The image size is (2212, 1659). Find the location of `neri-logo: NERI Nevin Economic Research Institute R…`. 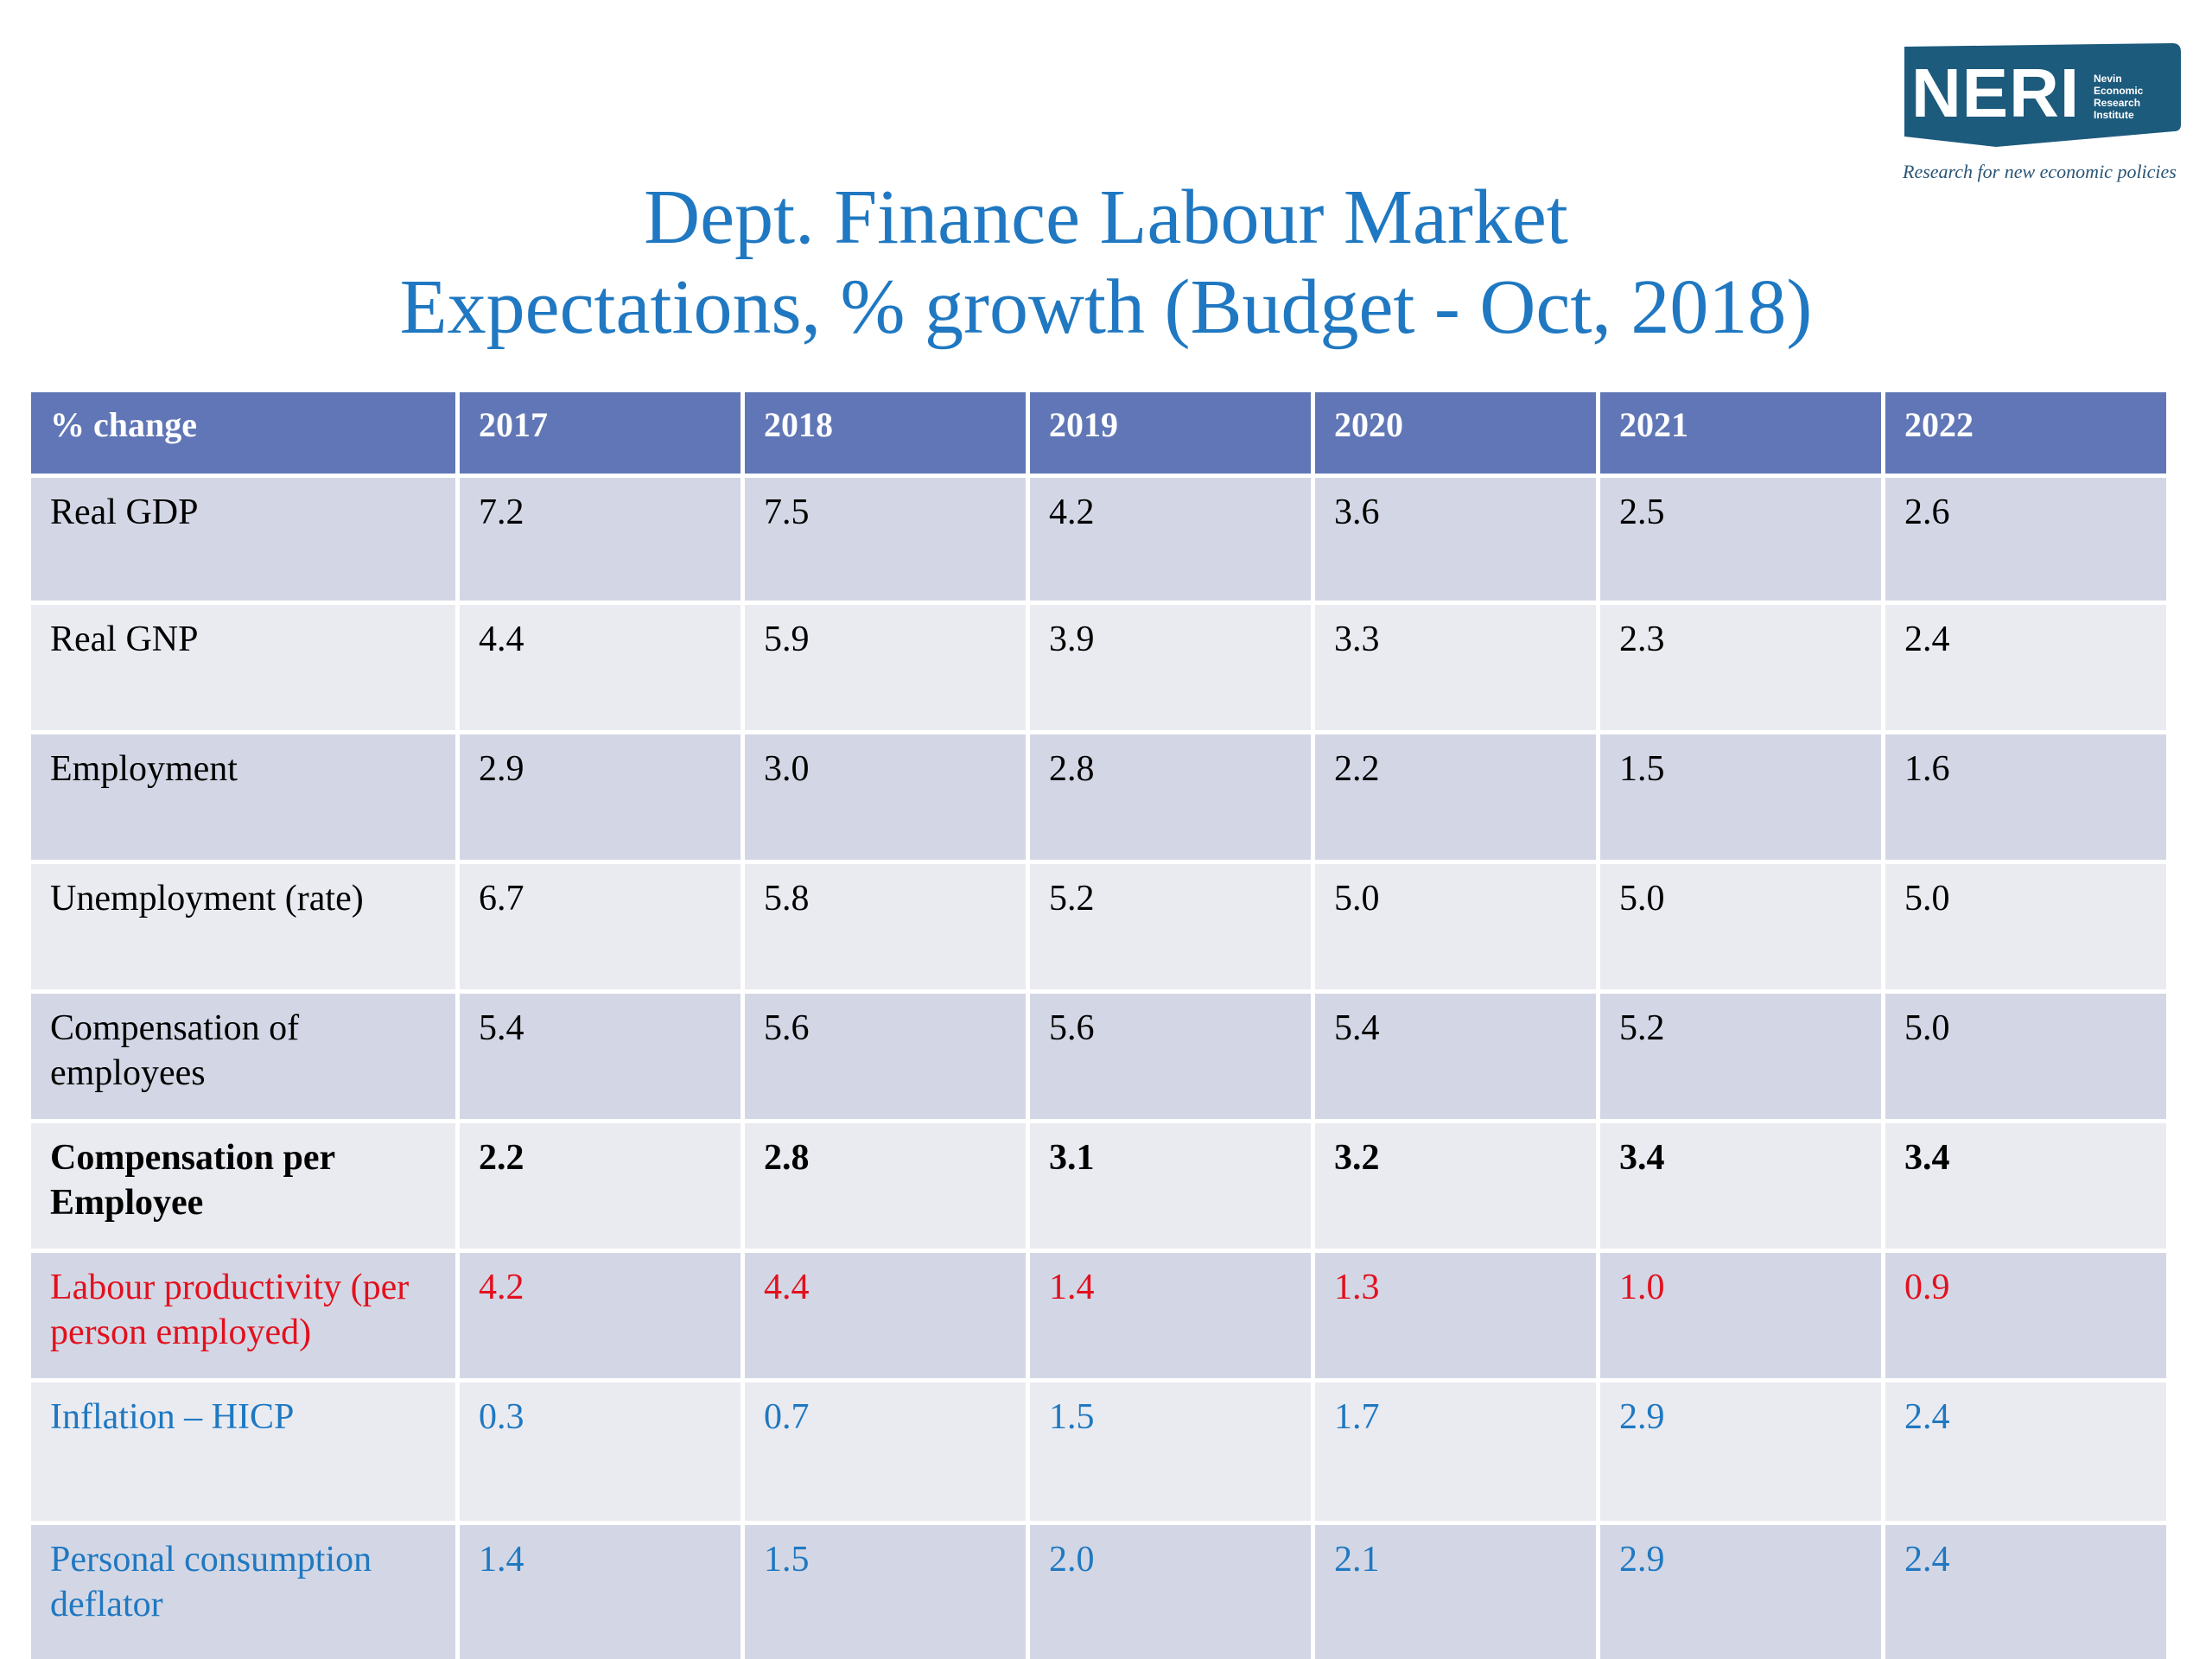

neri-logo: NERI Nevin Economic Research Institute R… is located at coordinates (2046, 112).